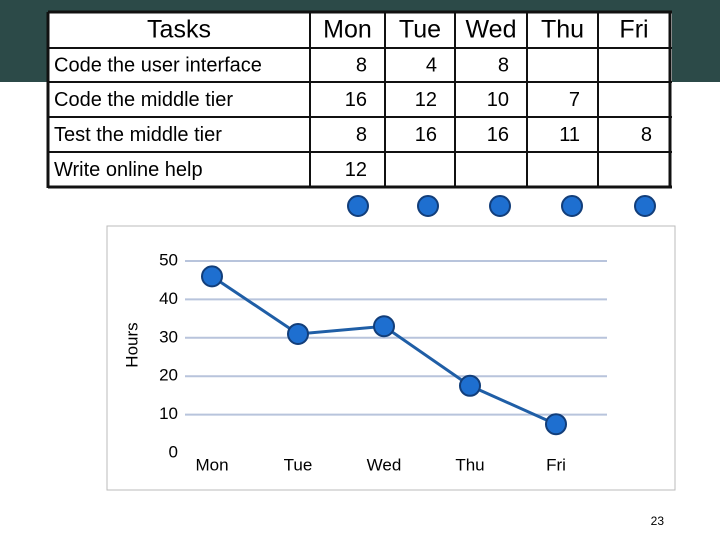 This screenshot has height=540, width=720. I want to click on x-tick-label: Tue, so click(298, 464).